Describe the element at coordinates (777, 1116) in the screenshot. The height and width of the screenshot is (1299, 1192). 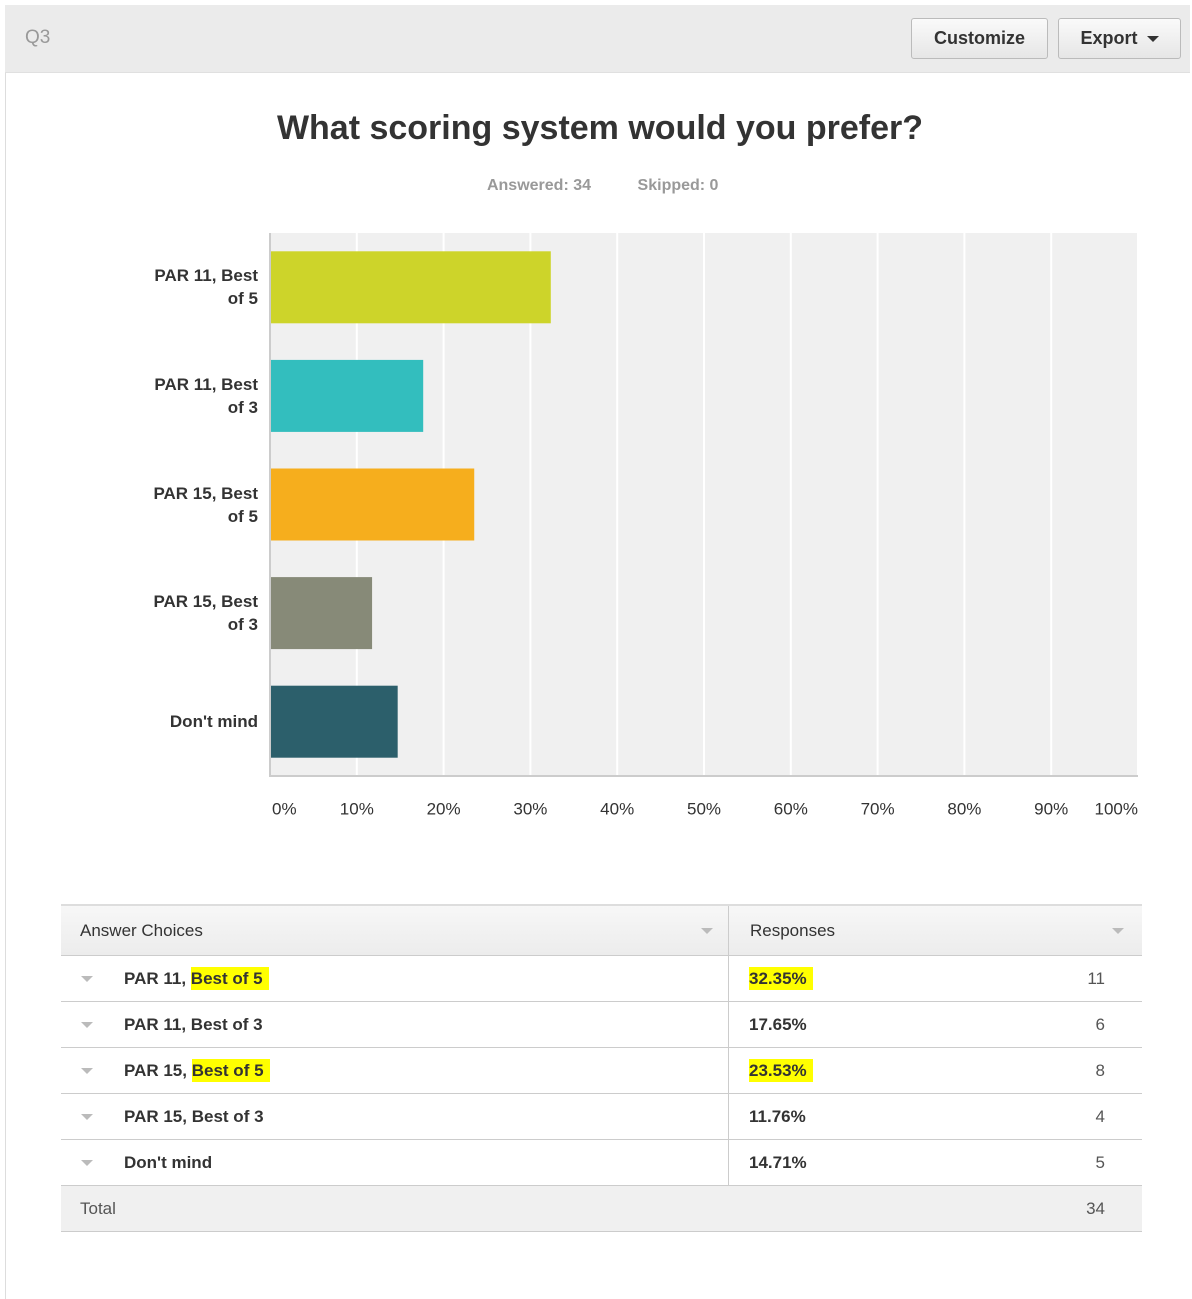
I see `response-percent: 11.76%` at that location.